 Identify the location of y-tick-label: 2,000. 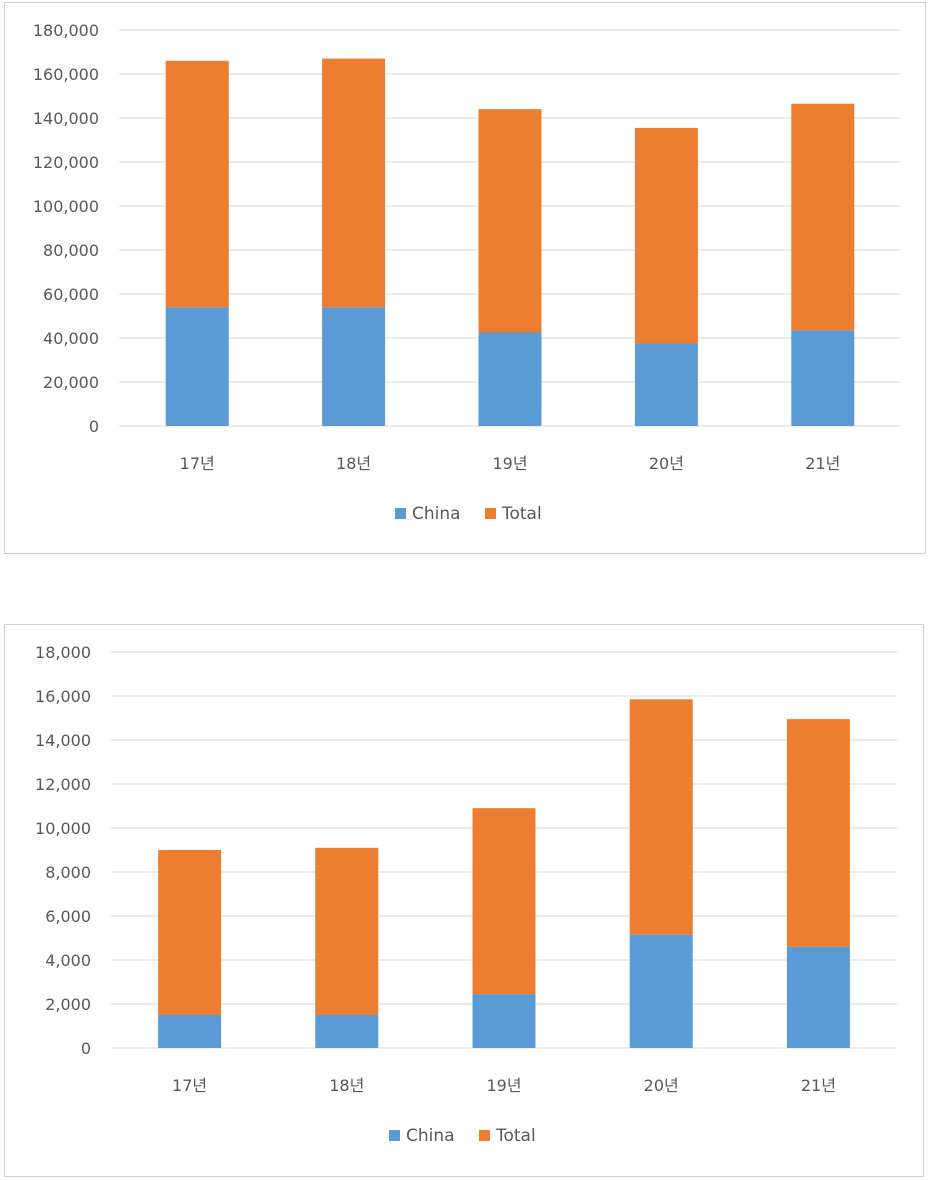
(68, 1004).